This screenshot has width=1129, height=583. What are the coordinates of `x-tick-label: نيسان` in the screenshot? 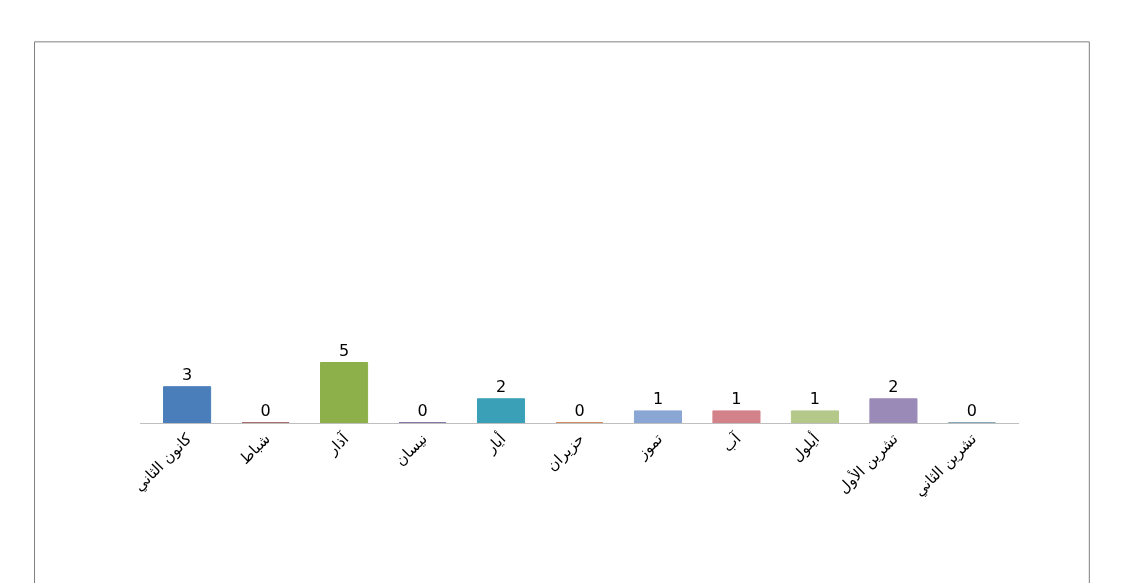 It's located at (411, 449).